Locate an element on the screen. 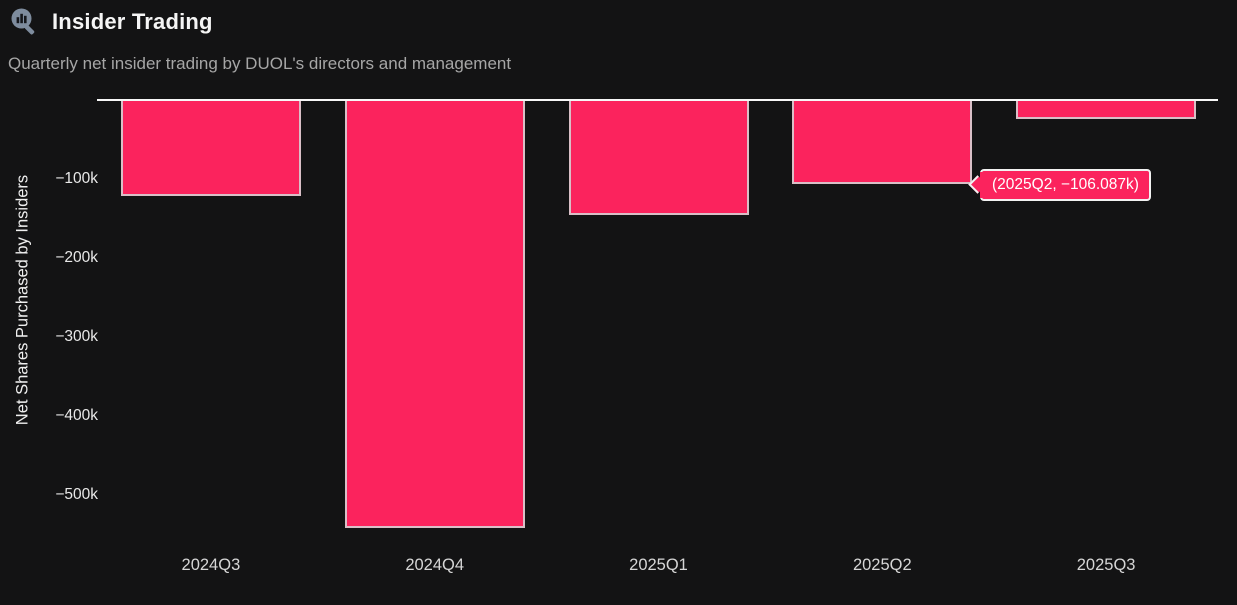 The width and height of the screenshot is (1237, 605). tooltip-arrow-cover is located at coordinates (984, 185).